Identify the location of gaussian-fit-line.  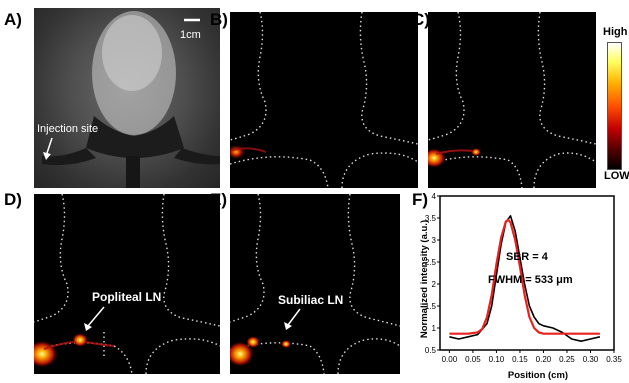
(524, 276).